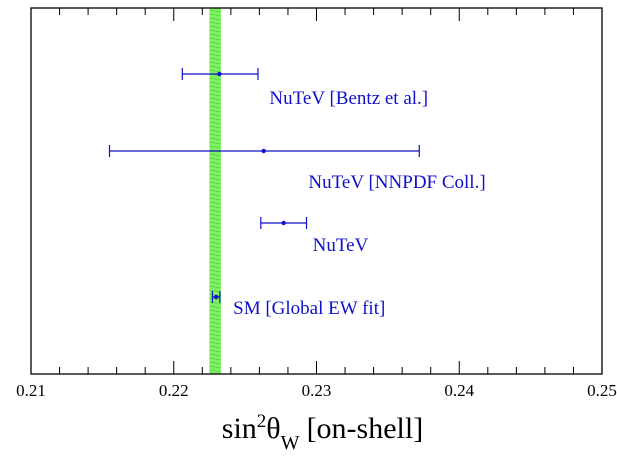  Describe the element at coordinates (341, 245) in the screenshot. I see `measurement-label: NuTeV` at that location.